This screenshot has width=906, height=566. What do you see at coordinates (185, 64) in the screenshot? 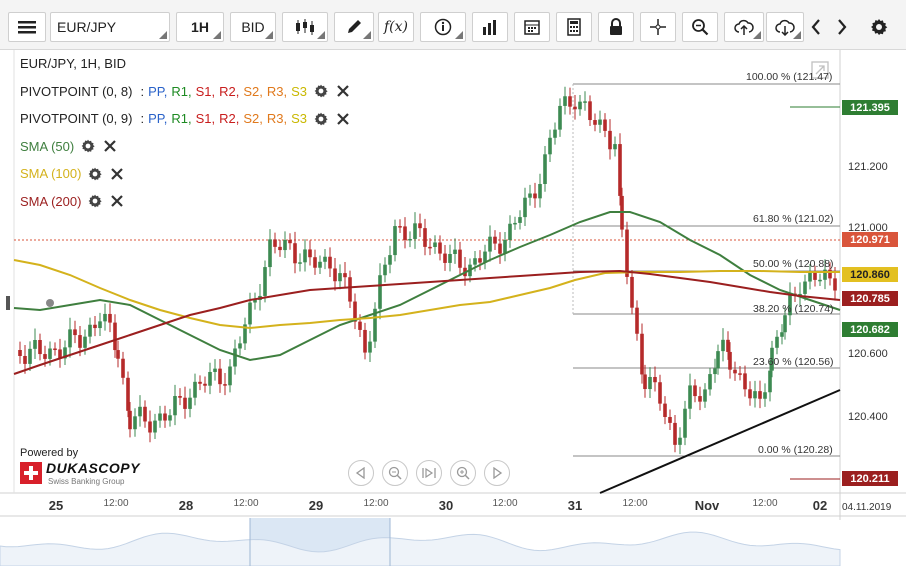
I see `legend-title-row: EUR/JPY, 1H, BID` at bounding box center [185, 64].